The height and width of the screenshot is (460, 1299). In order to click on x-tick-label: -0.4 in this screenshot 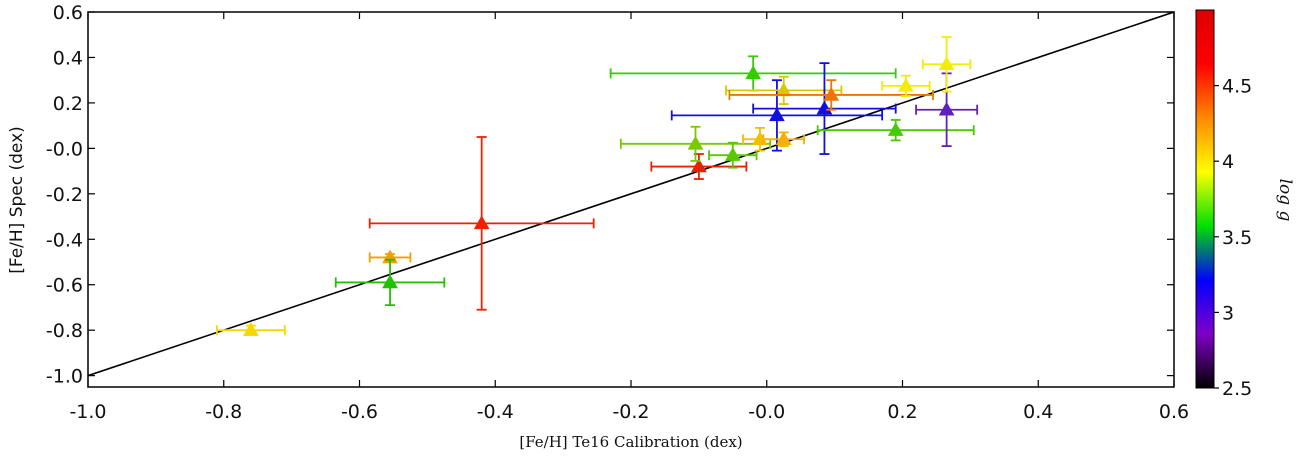, I will do `click(495, 412)`.